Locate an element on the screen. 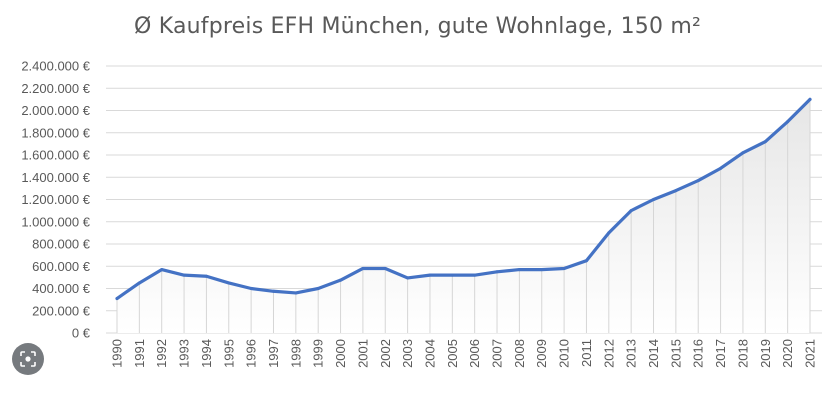 The width and height of the screenshot is (835, 405). y-tick-label: 1.600.000 € is located at coordinates (55, 155).